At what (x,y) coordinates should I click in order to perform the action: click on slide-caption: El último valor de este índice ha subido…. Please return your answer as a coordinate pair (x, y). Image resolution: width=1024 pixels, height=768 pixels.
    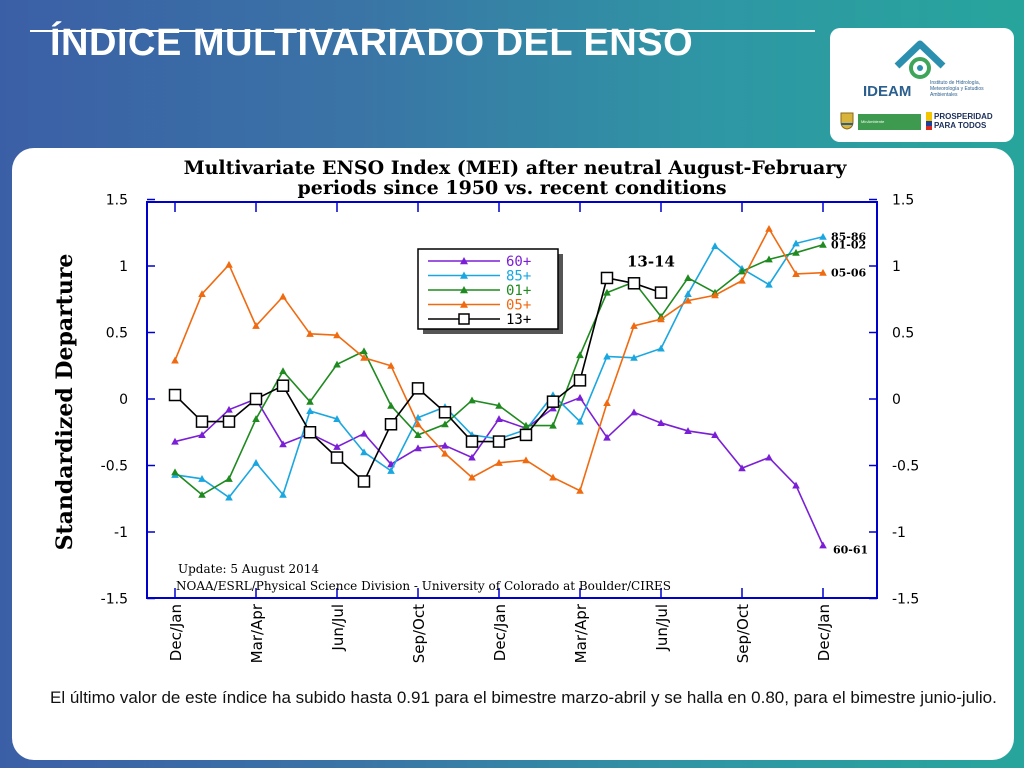
    Looking at the image, I should click on (523, 697).